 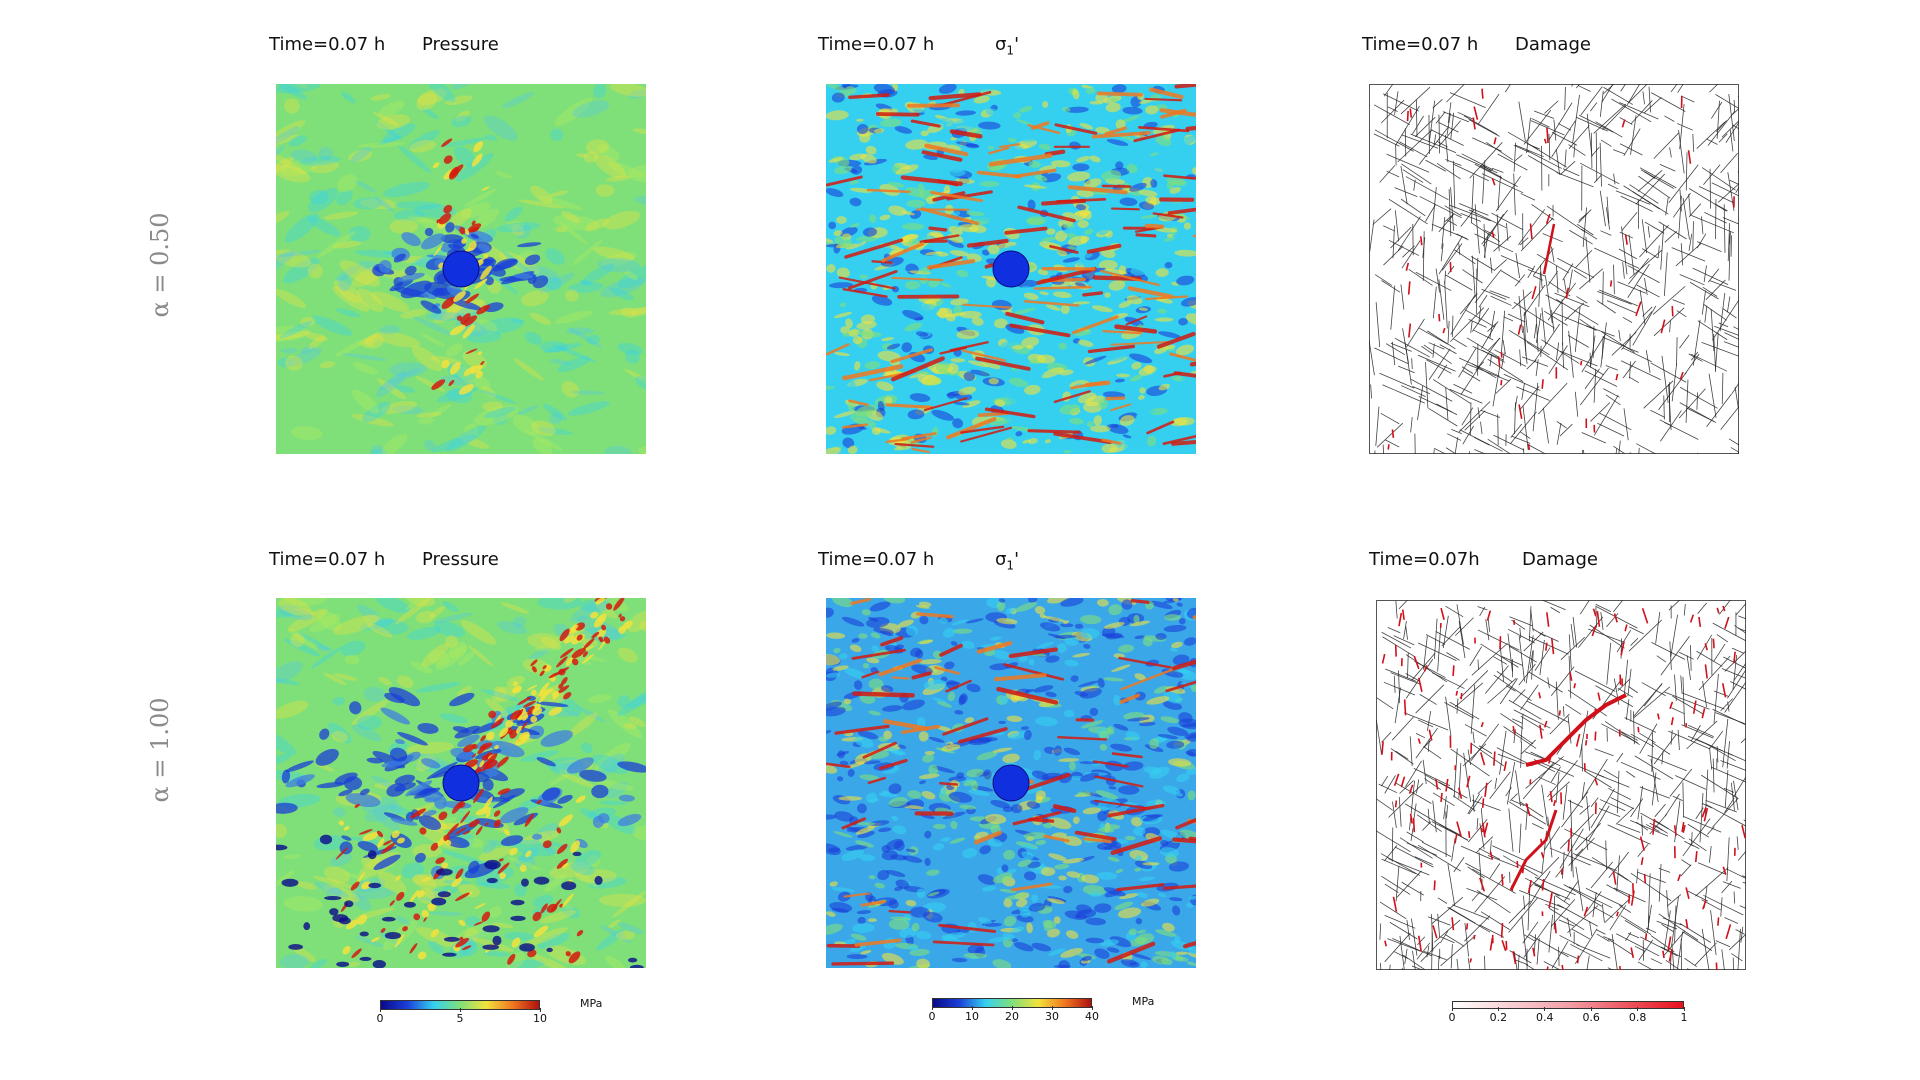 I want to click on title-bottom-damage-time: Time=0.07h, so click(x=1424, y=559).